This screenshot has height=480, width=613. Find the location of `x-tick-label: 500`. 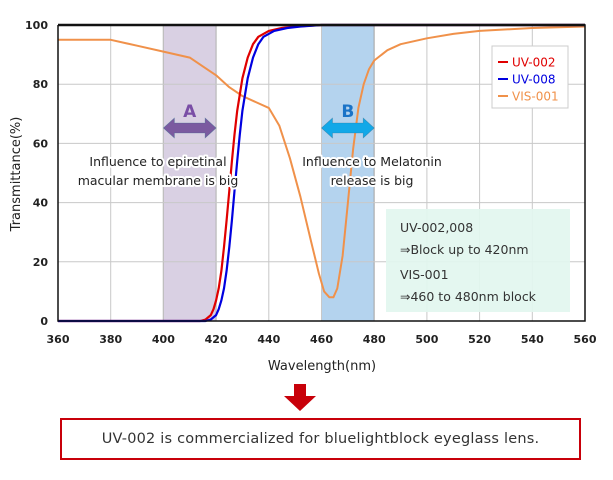

x-tick-label: 500 is located at coordinates (426, 339).